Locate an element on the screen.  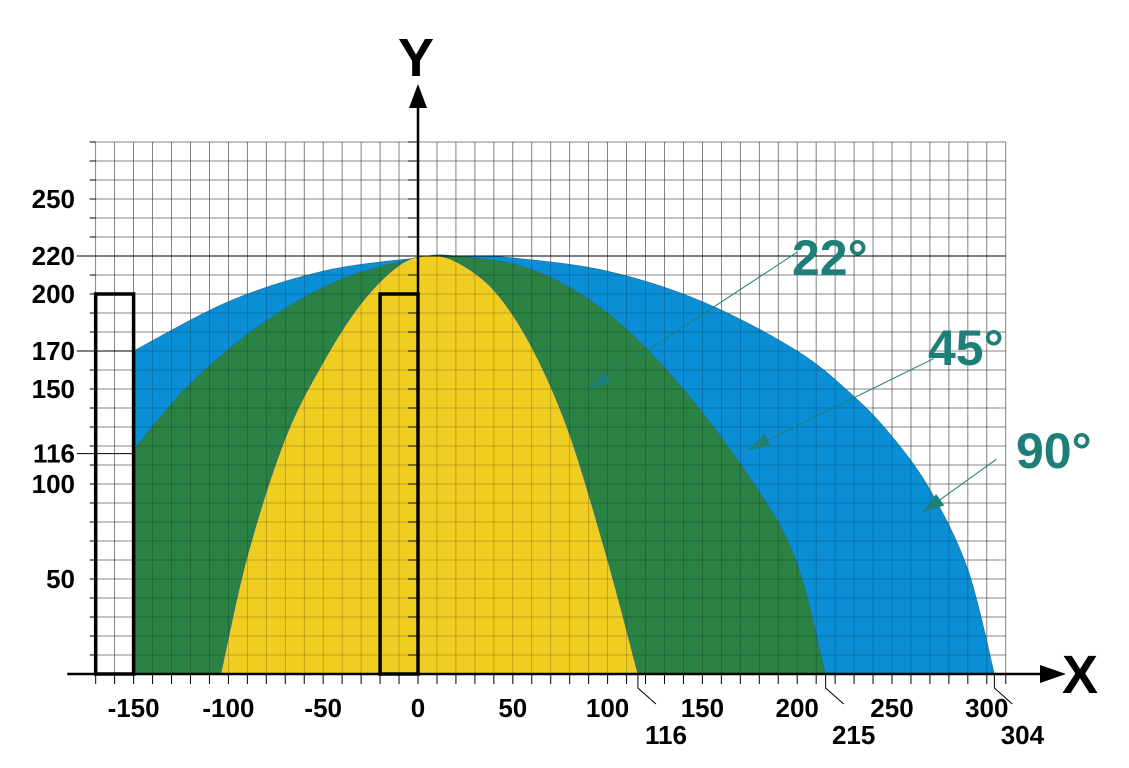
y-tick-label: 50 is located at coordinates (60, 579).